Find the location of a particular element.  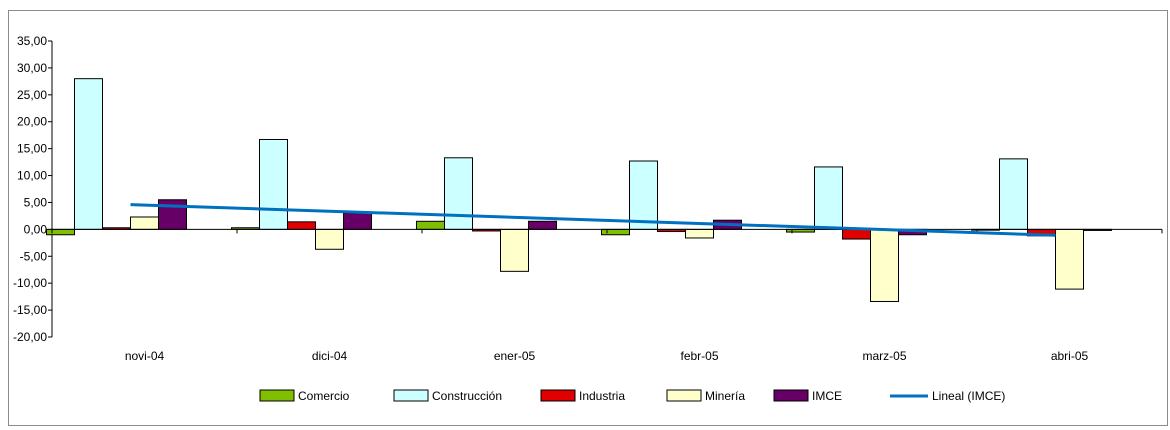

legend-swatch-minera is located at coordinates (684, 395).